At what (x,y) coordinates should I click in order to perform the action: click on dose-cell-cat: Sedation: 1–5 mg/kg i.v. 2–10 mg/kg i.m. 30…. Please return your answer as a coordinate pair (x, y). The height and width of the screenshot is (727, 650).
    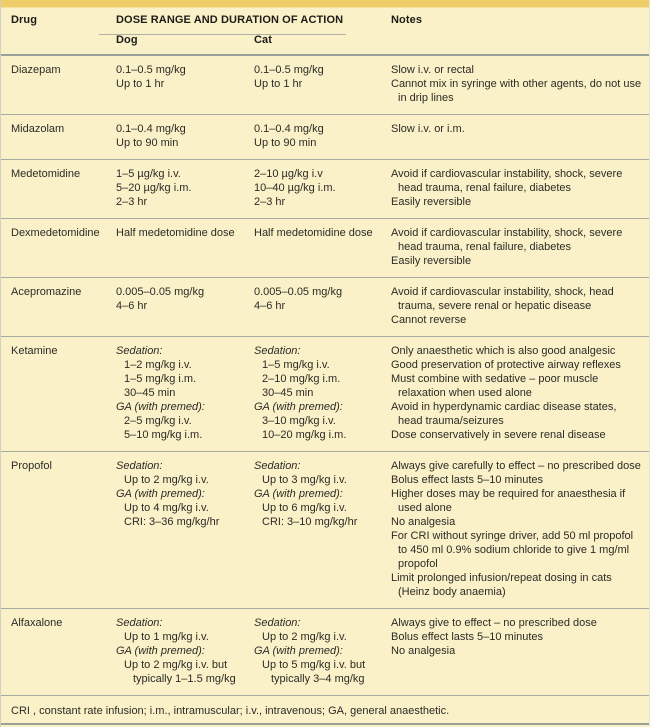
    Looking at the image, I should click on (322, 393).